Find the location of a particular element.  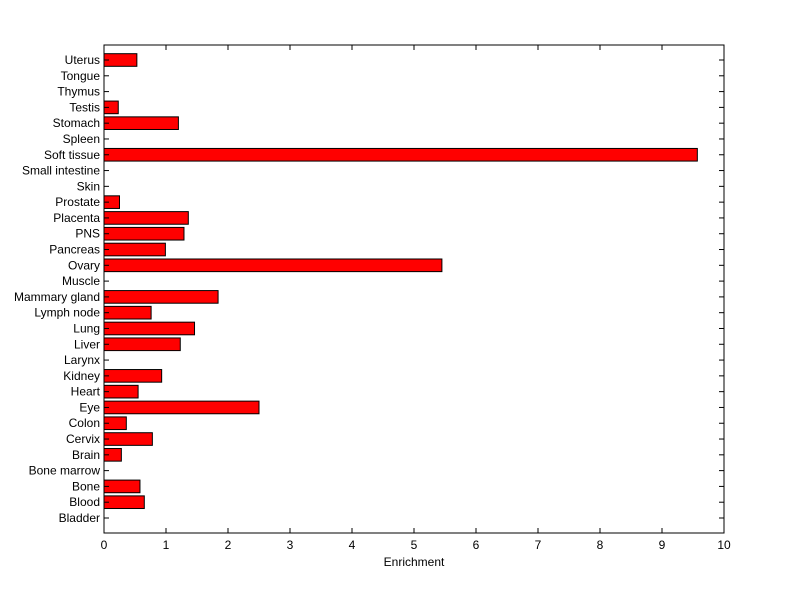

bar-cervix is located at coordinates (128, 439).